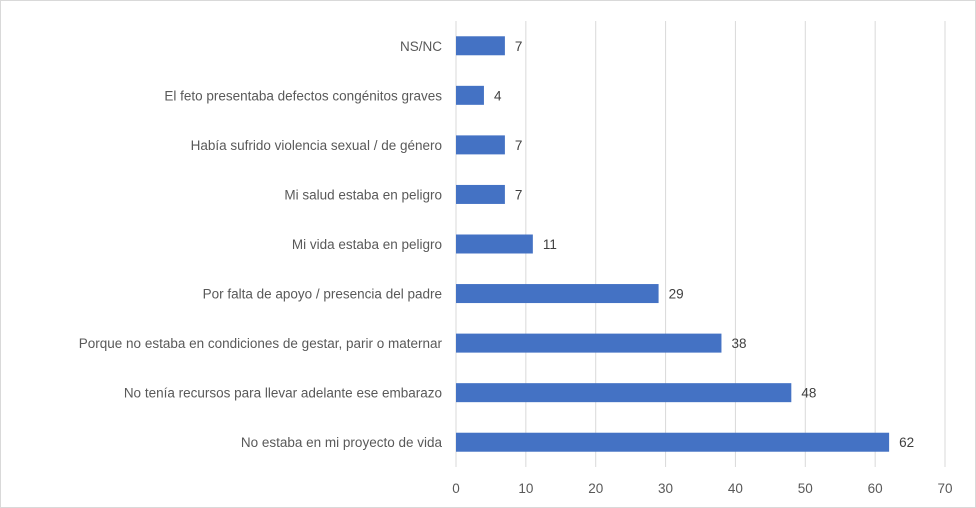 The image size is (976, 508). I want to click on x-tick-label: 20, so click(595, 488).